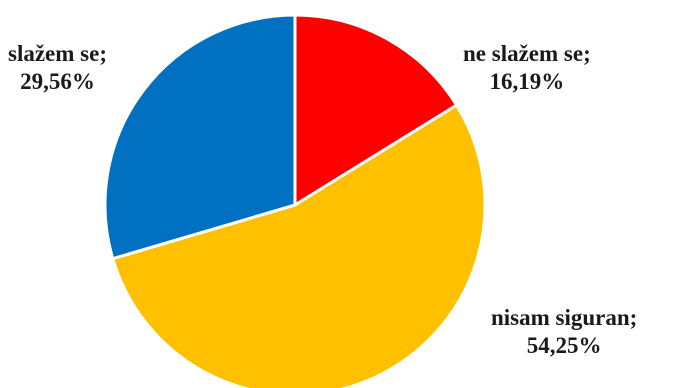 The height and width of the screenshot is (388, 680). I want to click on slice-label-name: slažem se;, so click(57, 53).